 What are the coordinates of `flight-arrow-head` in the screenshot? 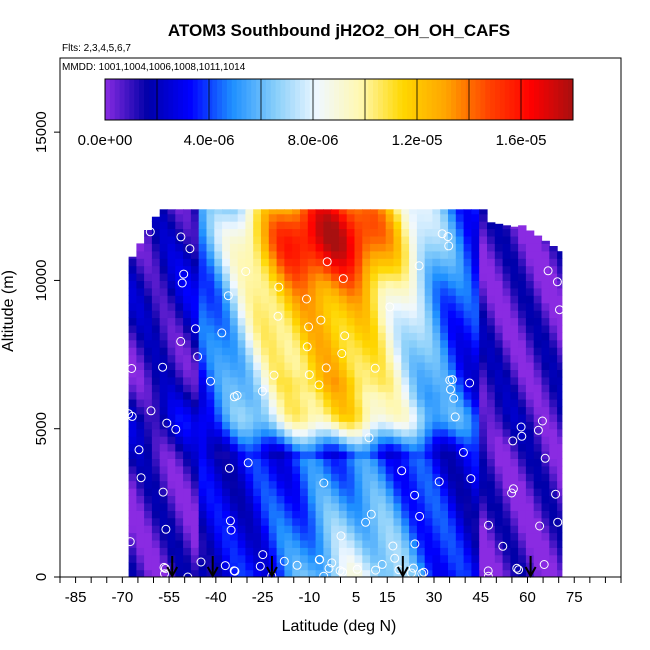 It's located at (212, 572).